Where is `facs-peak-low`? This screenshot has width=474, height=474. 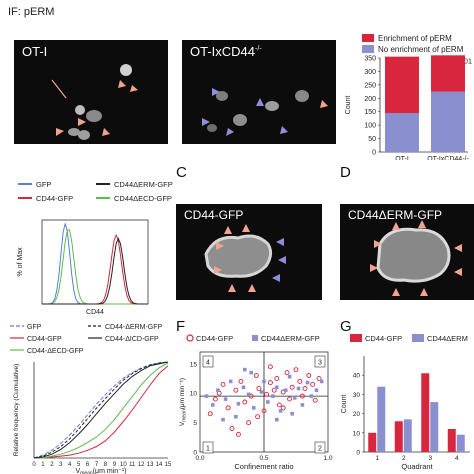
facs-peak-low is located at coordinates (95, 267).